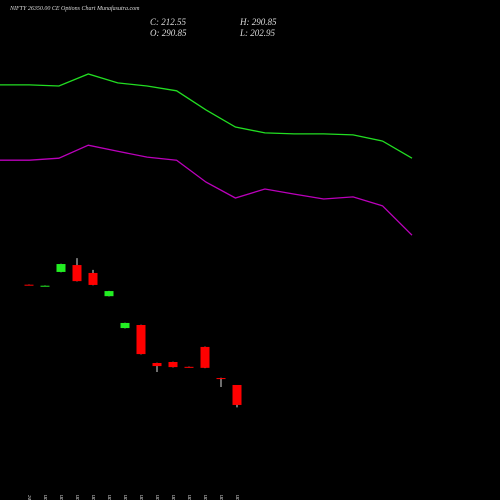 The height and width of the screenshot is (500, 500). What do you see at coordinates (158, 497) in the screenshot?
I see `x-tick-label: 12 Jan` at bounding box center [158, 497].